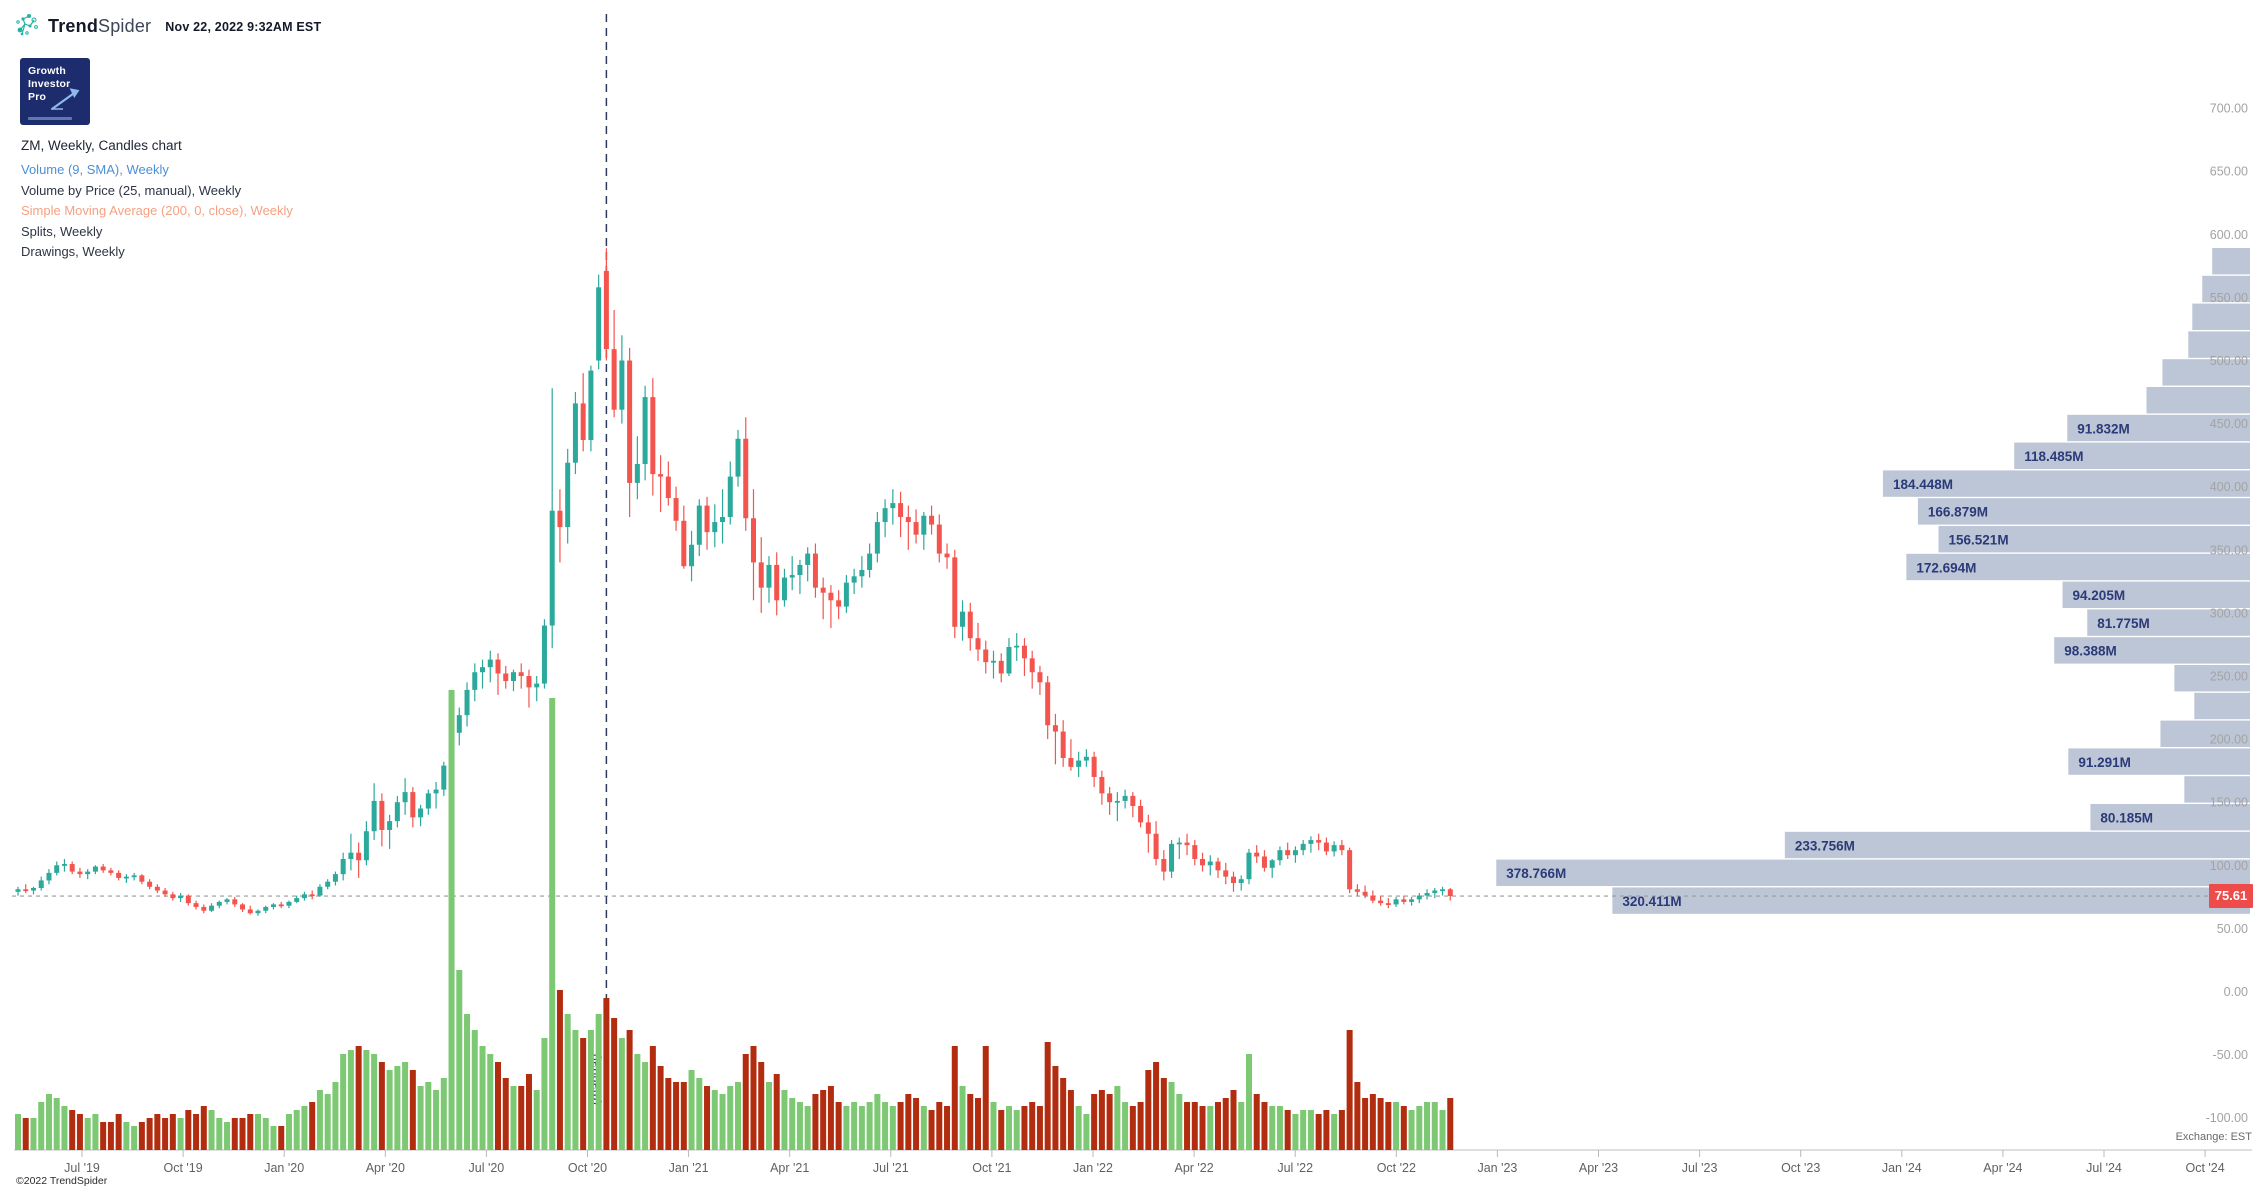 The height and width of the screenshot is (1194, 2265). What do you see at coordinates (49, 84) in the screenshot?
I see `badge-line: Investor` at bounding box center [49, 84].